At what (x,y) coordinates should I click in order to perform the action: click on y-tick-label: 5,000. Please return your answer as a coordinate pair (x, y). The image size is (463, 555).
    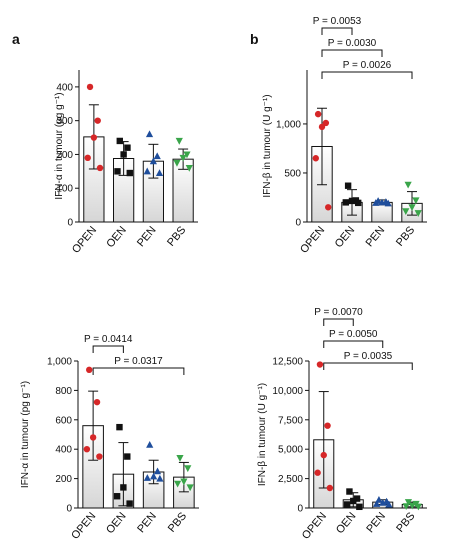
    Looking at the image, I should click on (290, 450).